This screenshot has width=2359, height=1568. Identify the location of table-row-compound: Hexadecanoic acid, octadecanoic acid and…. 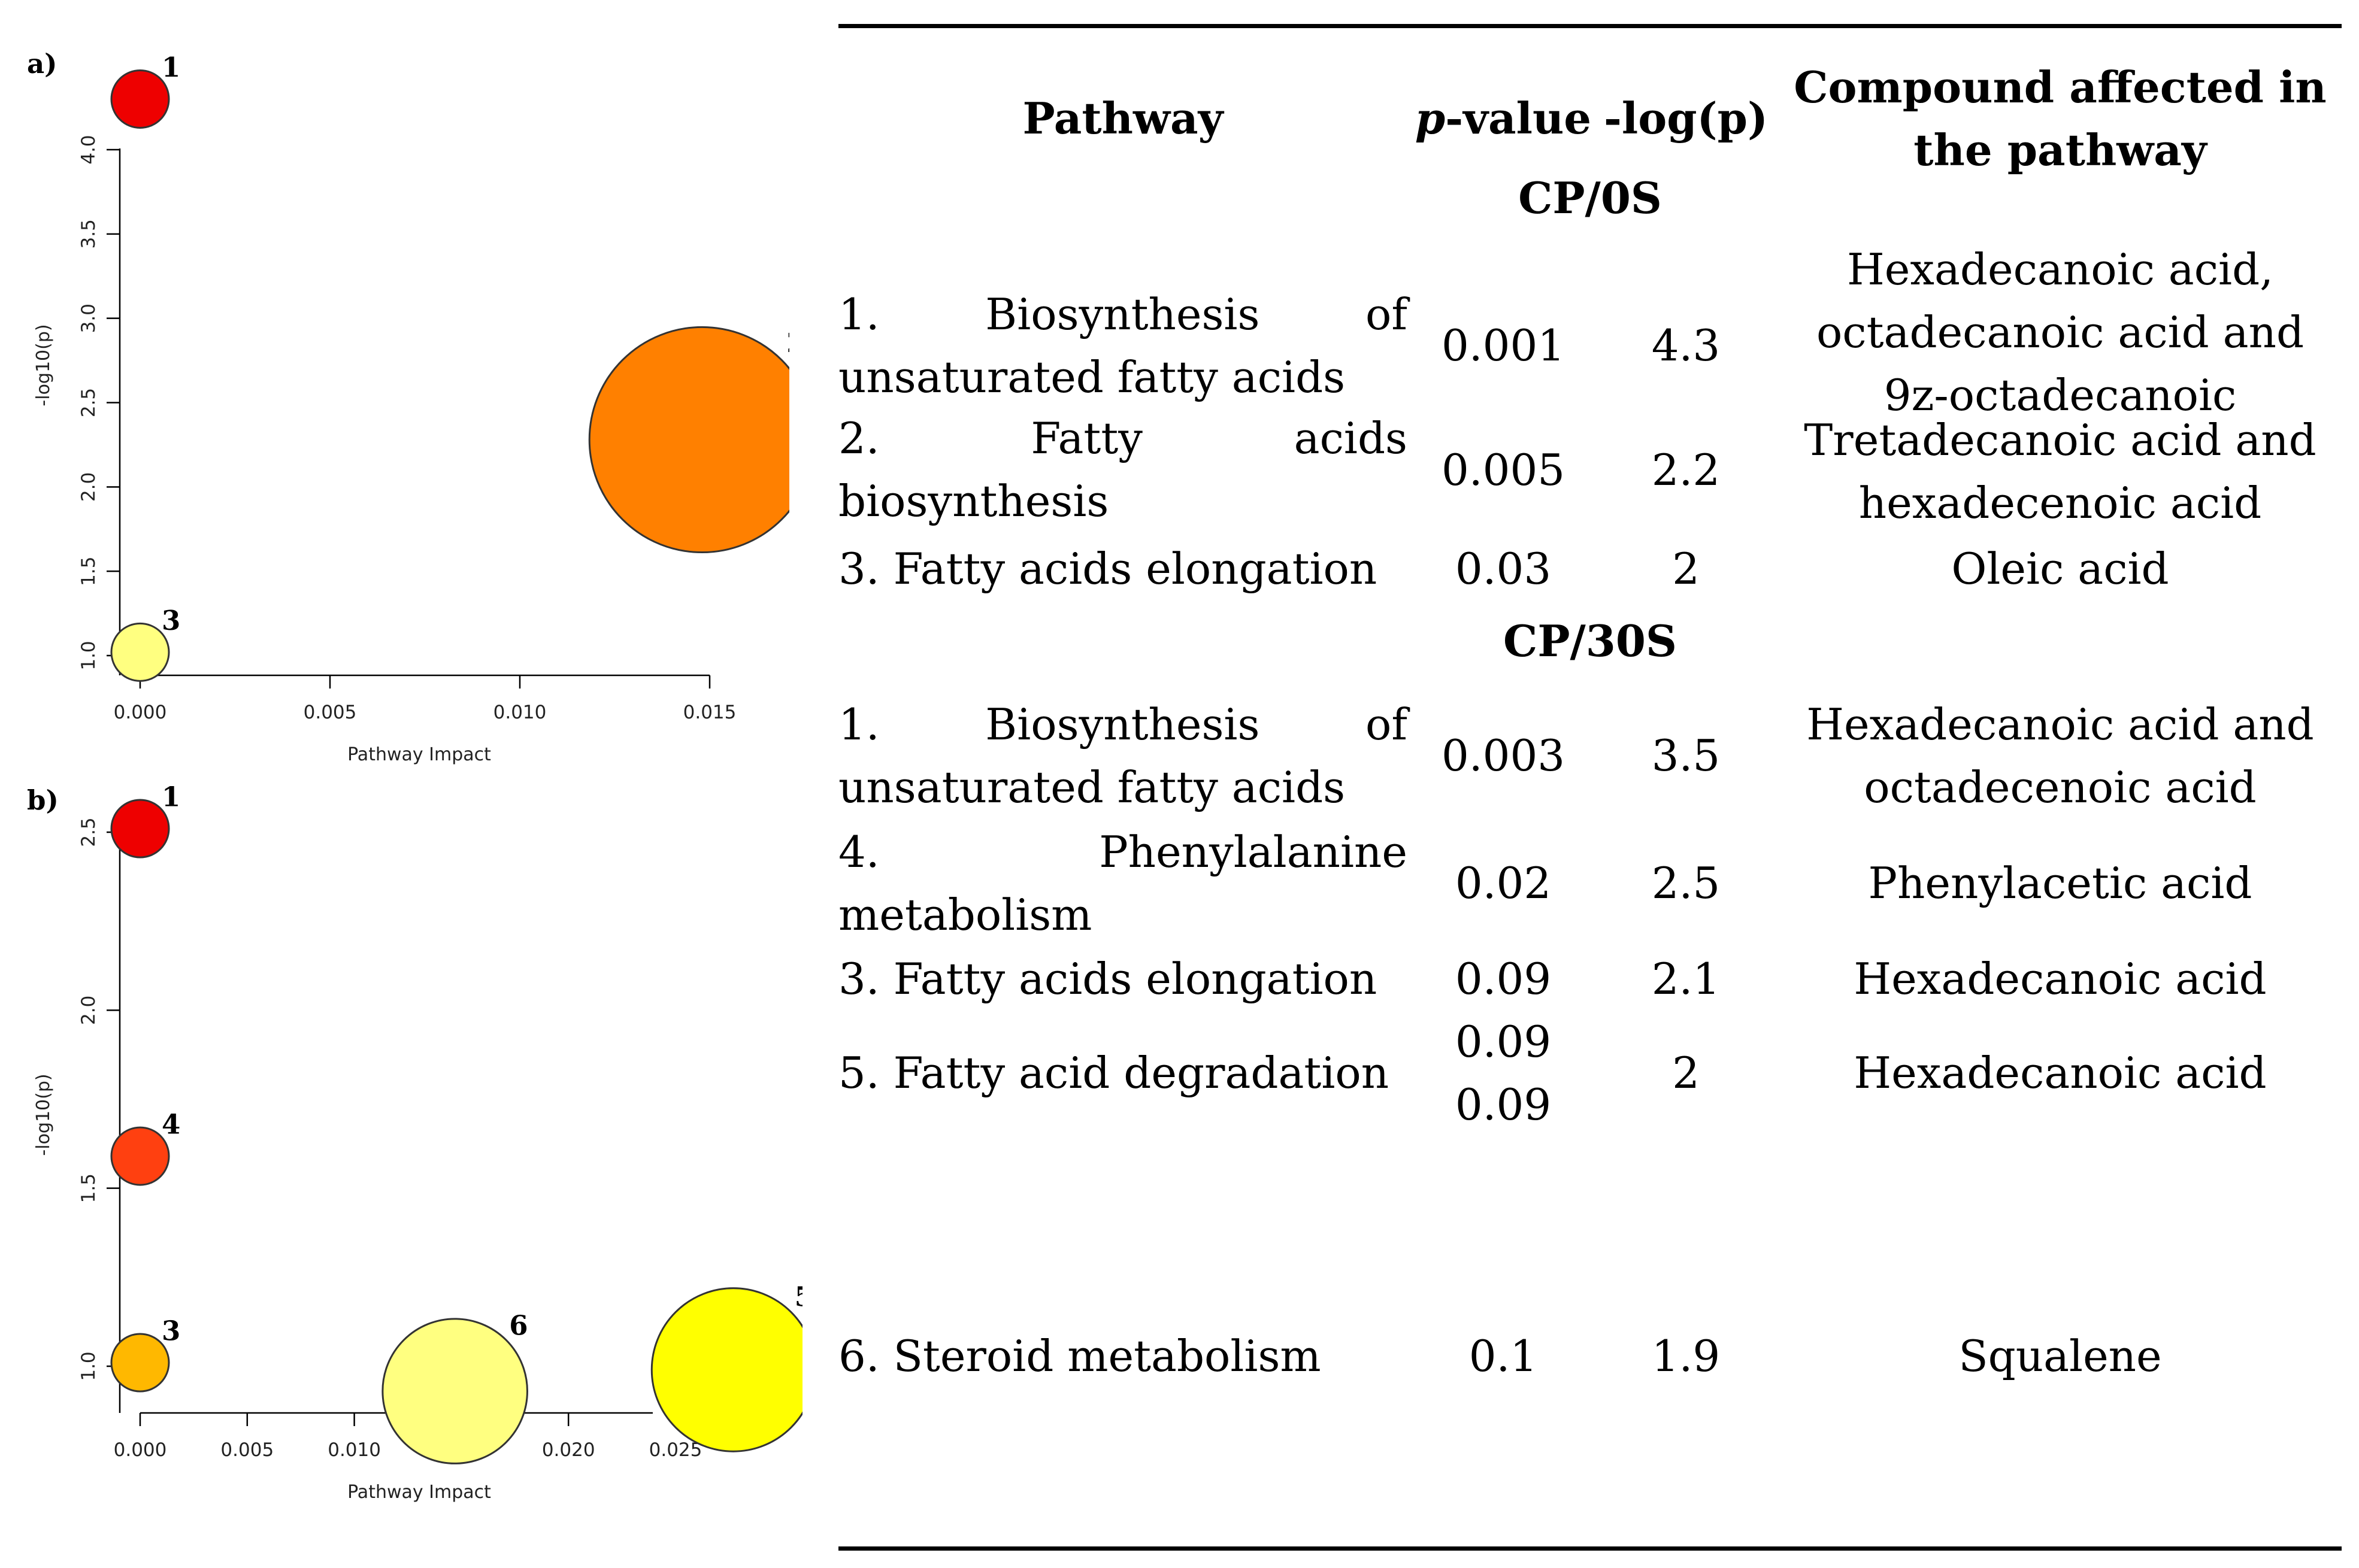
(2060, 332).